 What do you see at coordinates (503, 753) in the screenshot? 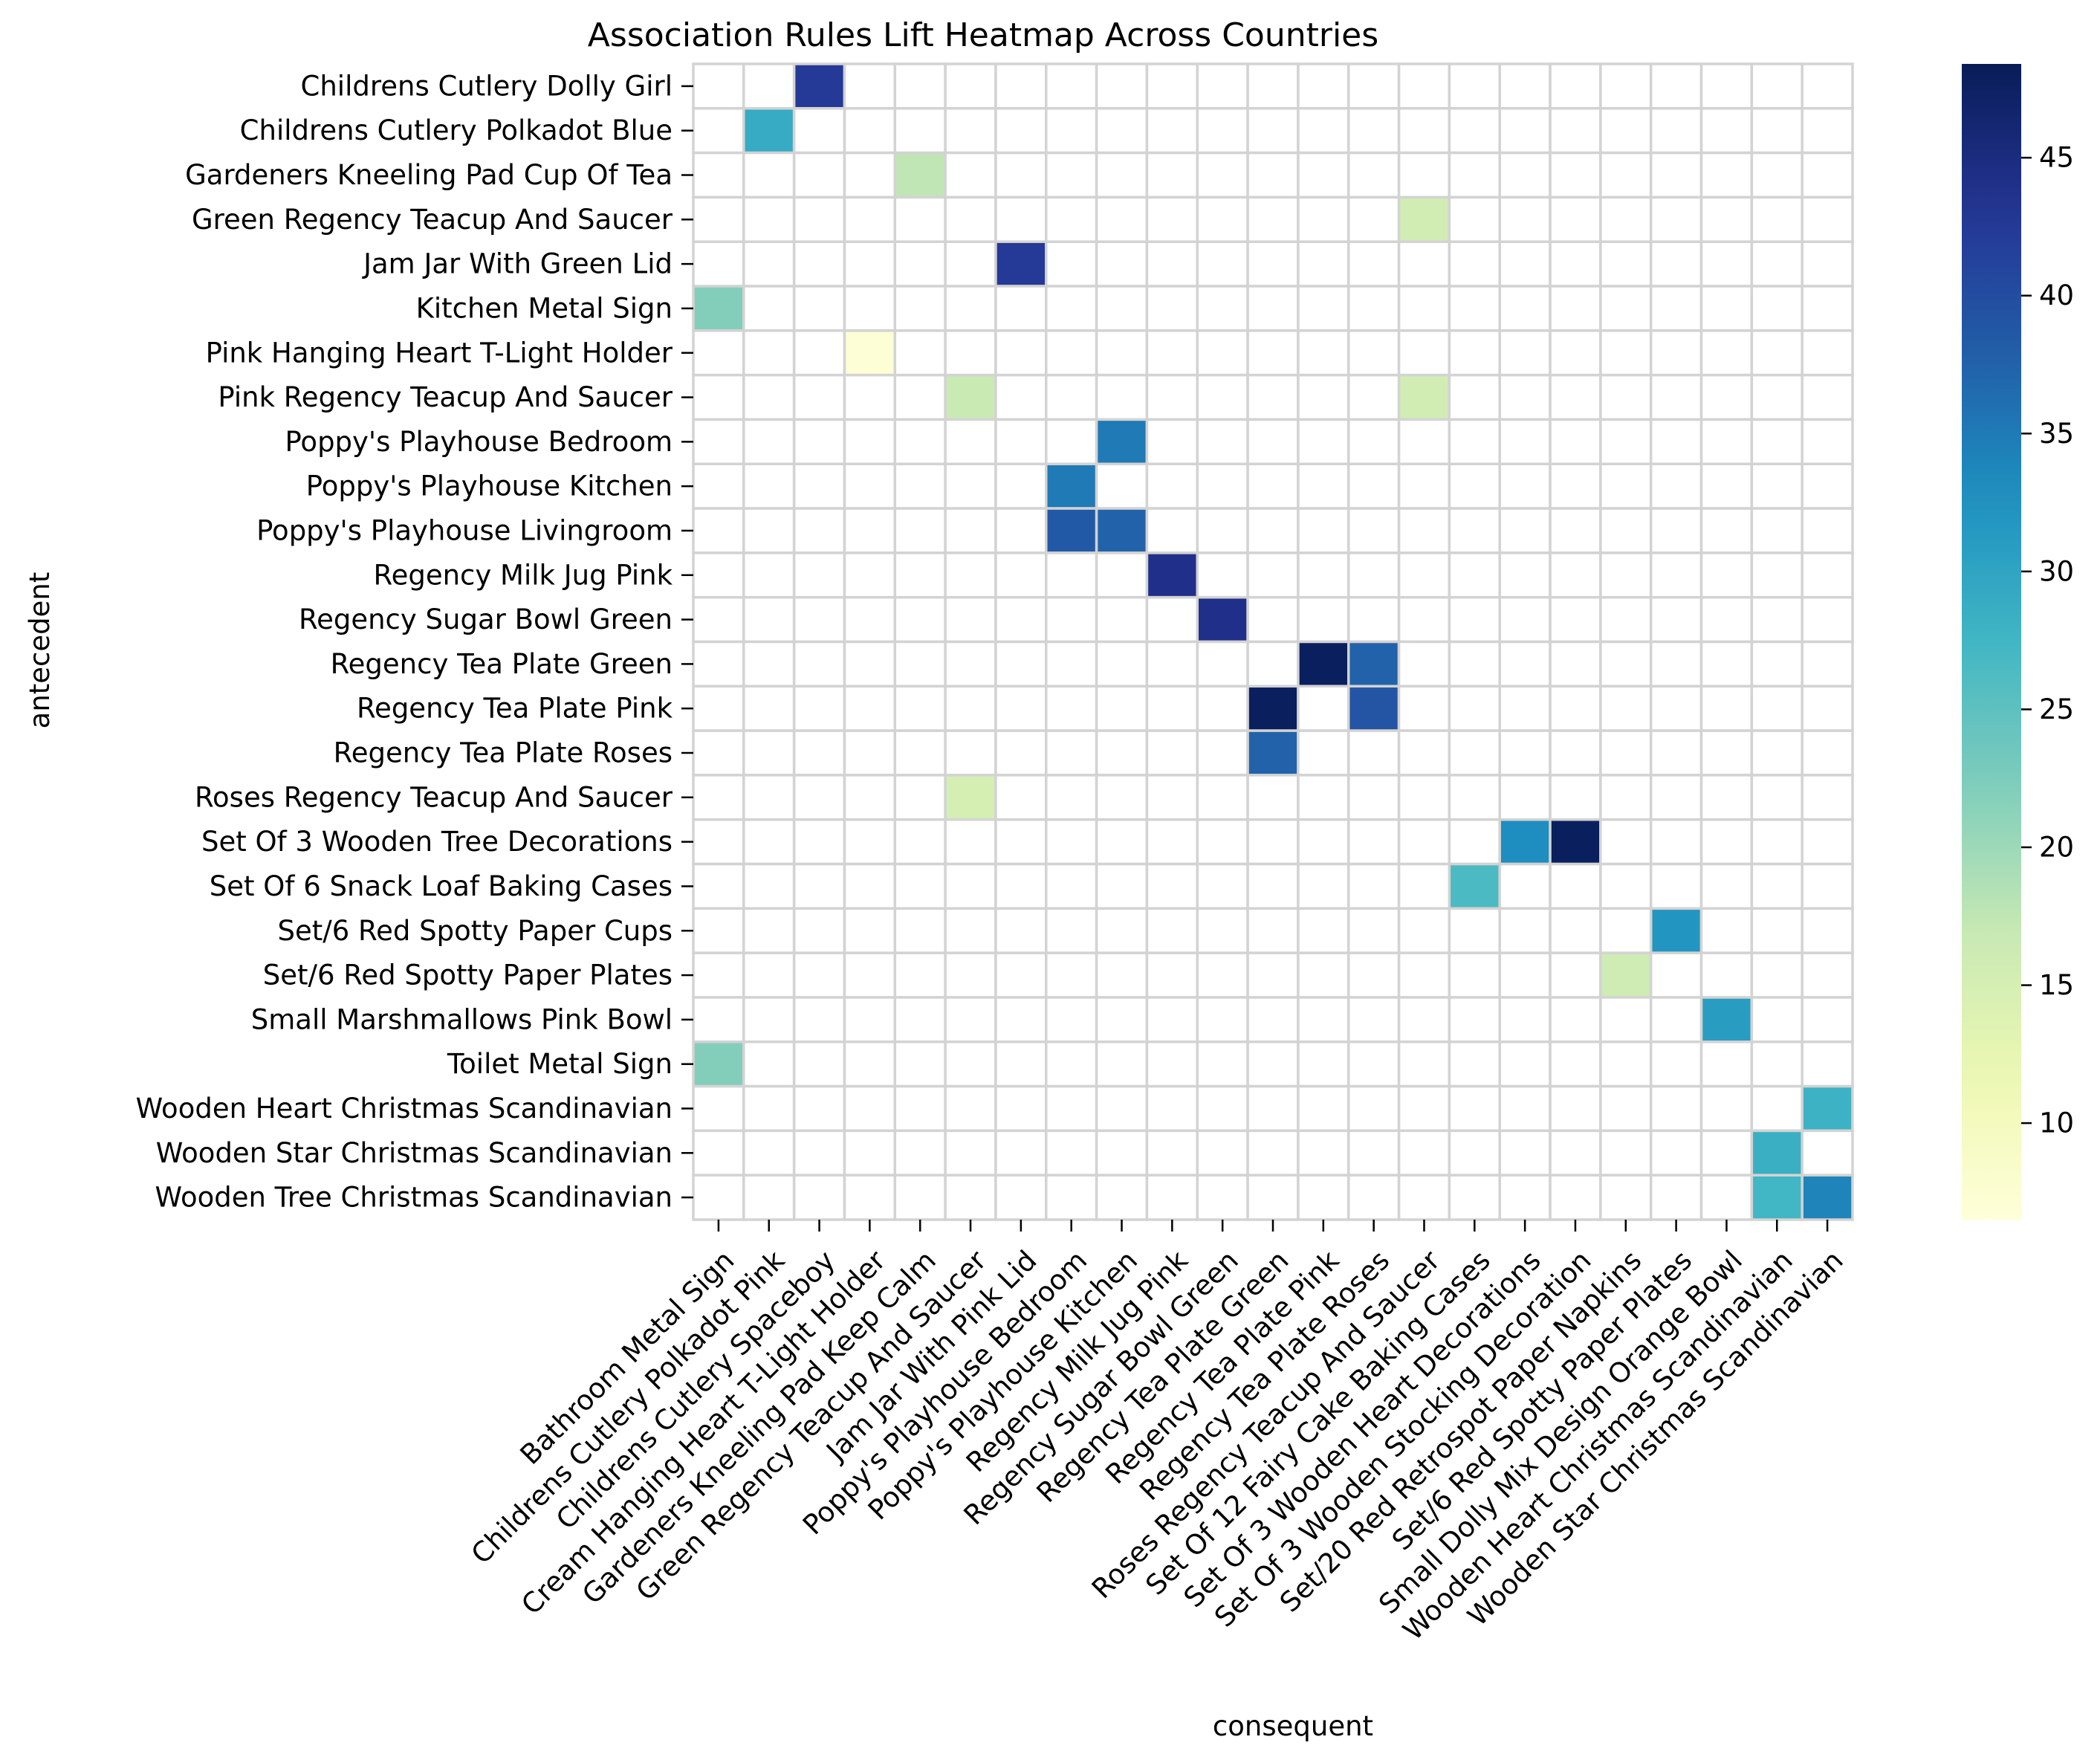
I see `y-tick-label: Regency Tea Plate Roses` at bounding box center [503, 753].